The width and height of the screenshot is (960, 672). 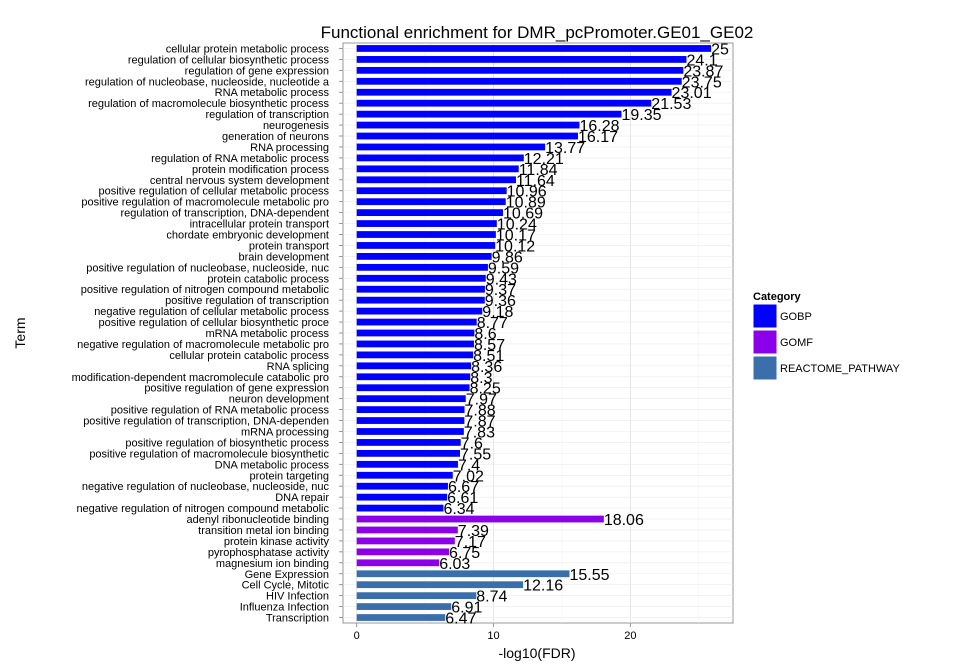 What do you see at coordinates (624, 520) in the screenshot?
I see `bar-value-label: 18.06` at bounding box center [624, 520].